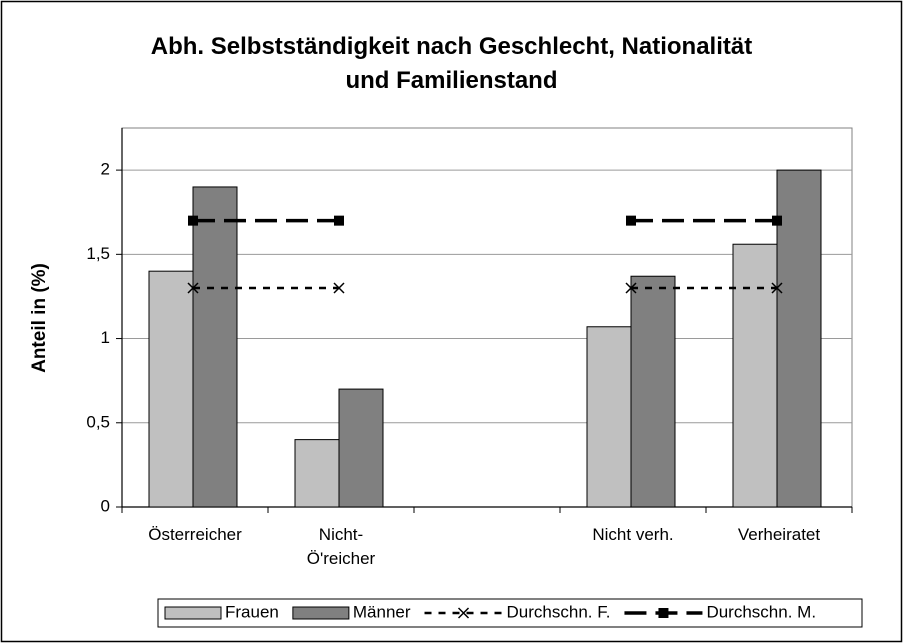  I want to click on y-tick-label: 1,5, so click(98, 253).